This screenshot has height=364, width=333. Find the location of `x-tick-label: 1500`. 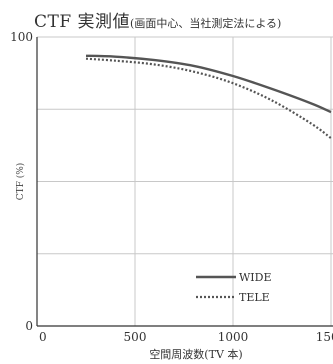

x-tick-label: 1500 is located at coordinates (324, 337).